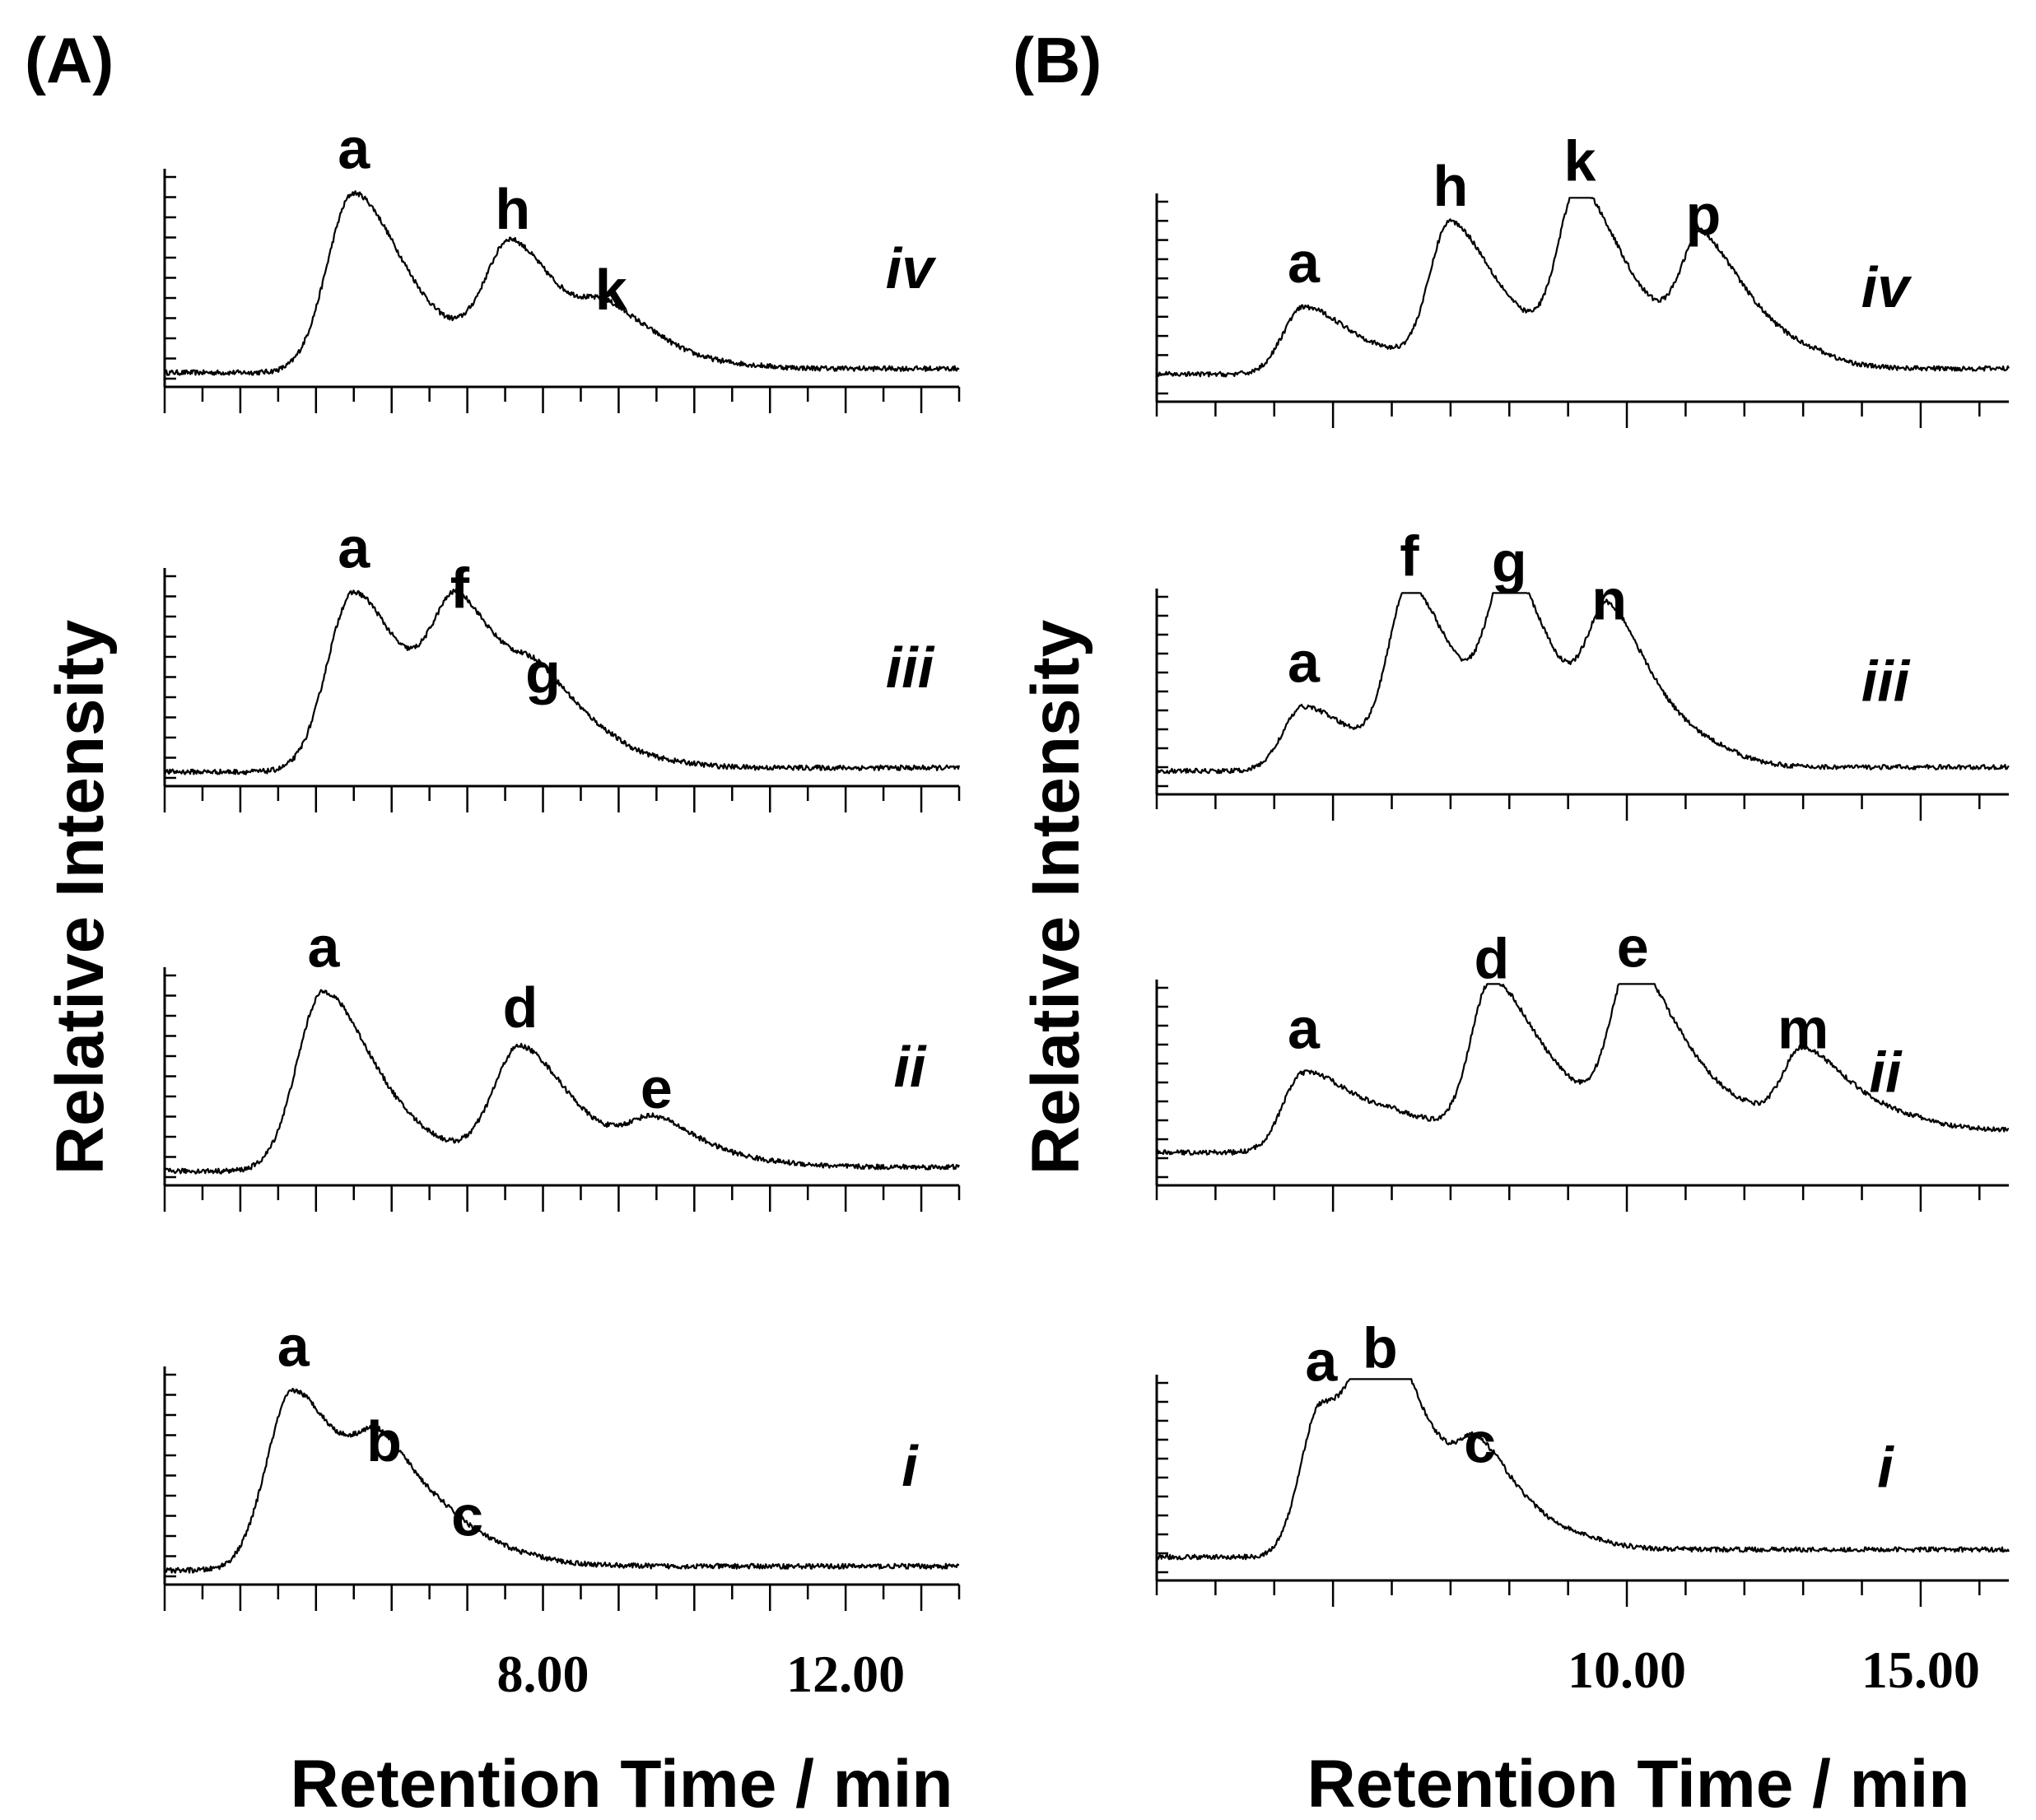  I want to click on trace-iv: a h k iv, so click(562, 265).